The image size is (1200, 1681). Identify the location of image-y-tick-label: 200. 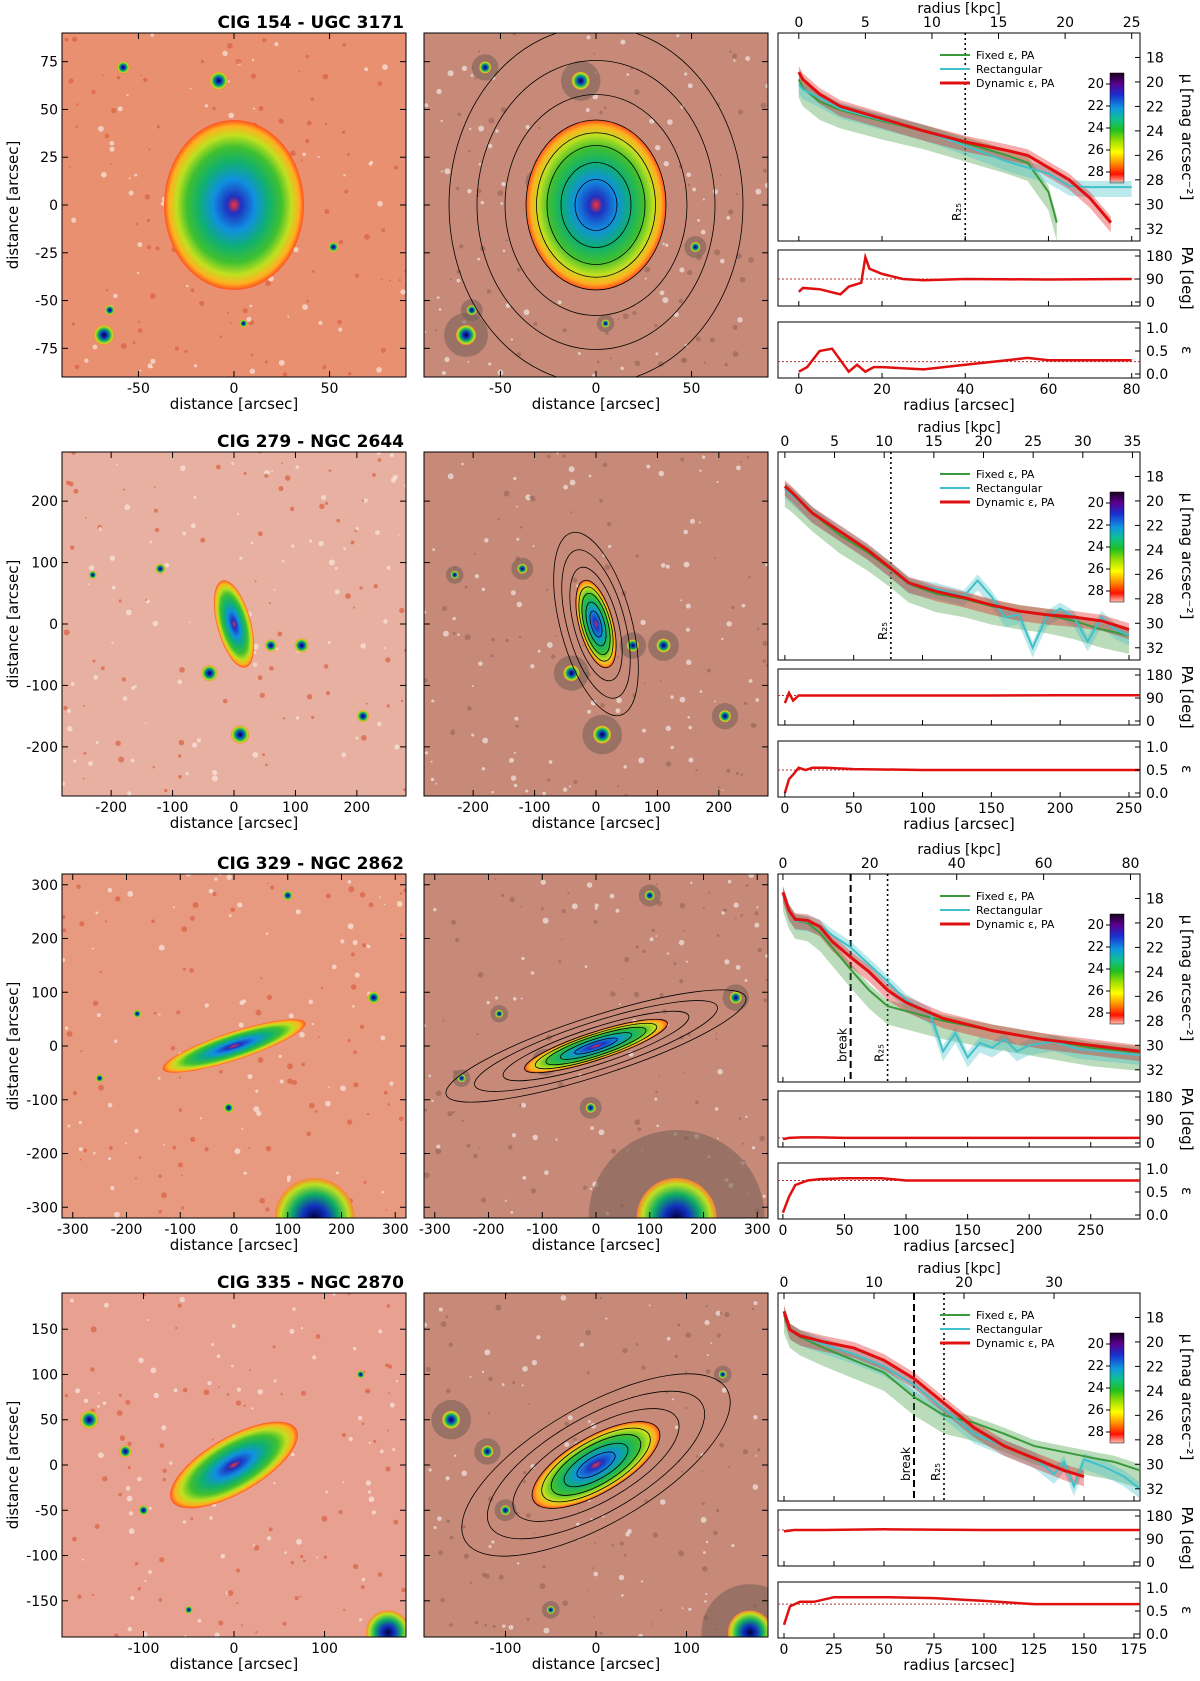
(44, 940).